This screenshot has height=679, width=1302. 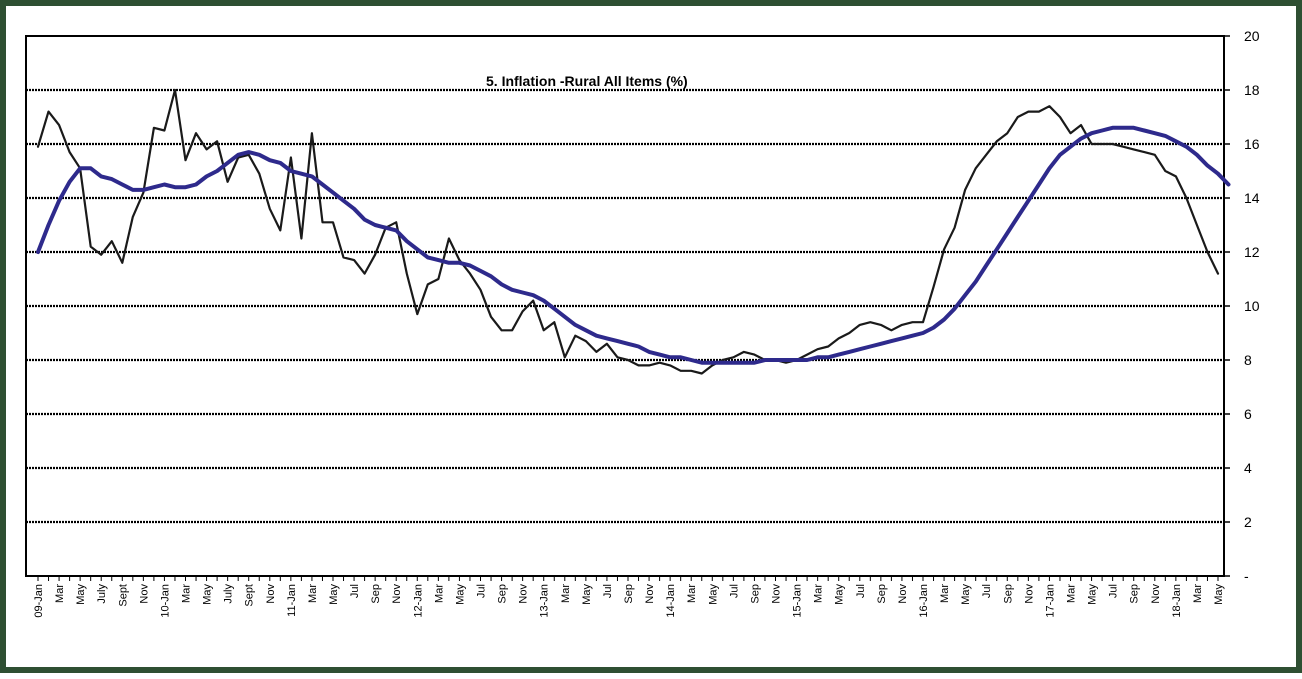 I want to click on x-tick-label: 09-Jan, so click(x=39, y=601).